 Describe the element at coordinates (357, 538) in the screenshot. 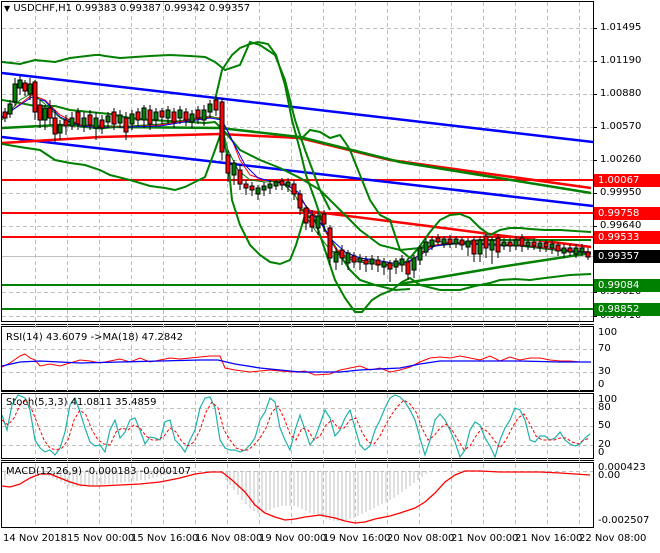

I see `time-tick: 19 Nov 16:00` at that location.